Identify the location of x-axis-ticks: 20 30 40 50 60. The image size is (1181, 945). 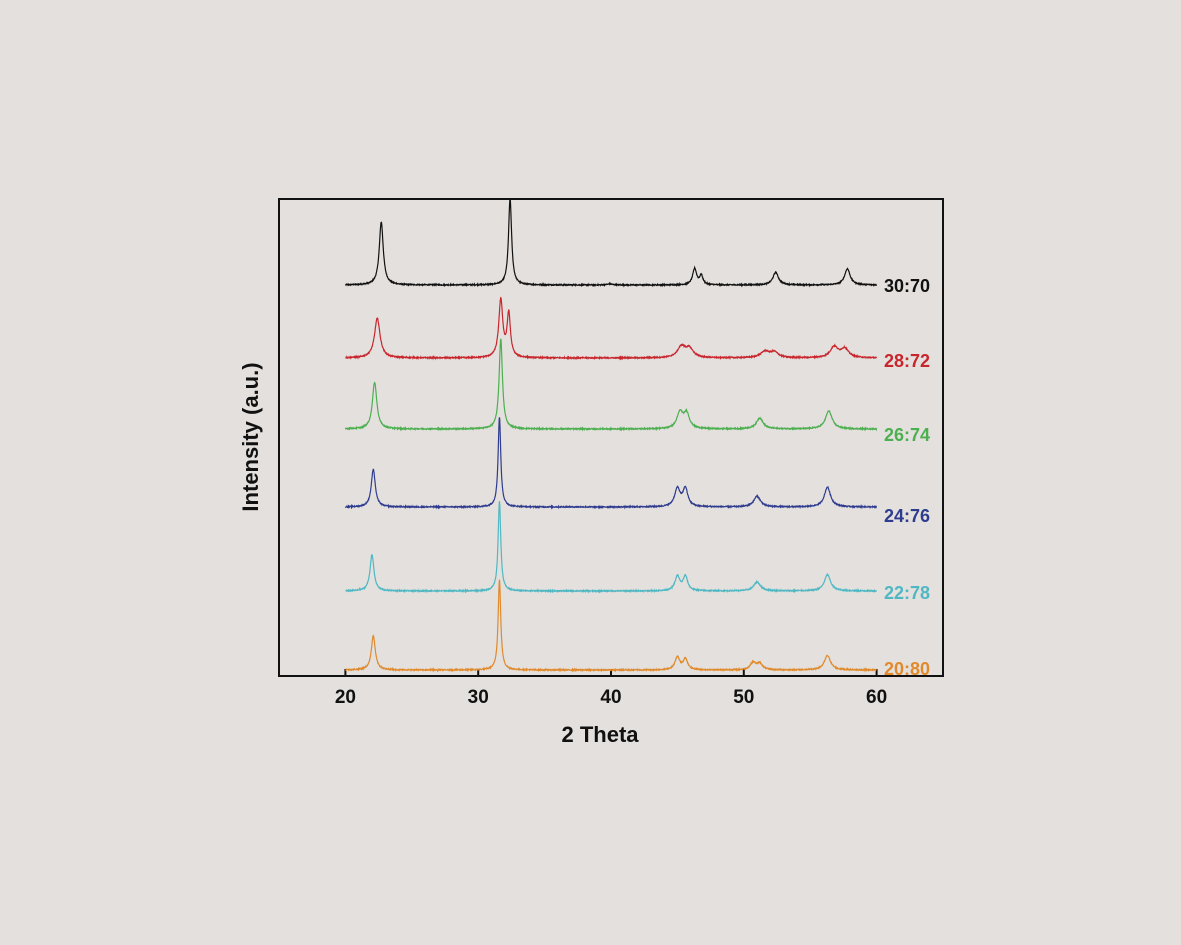
(611, 688).